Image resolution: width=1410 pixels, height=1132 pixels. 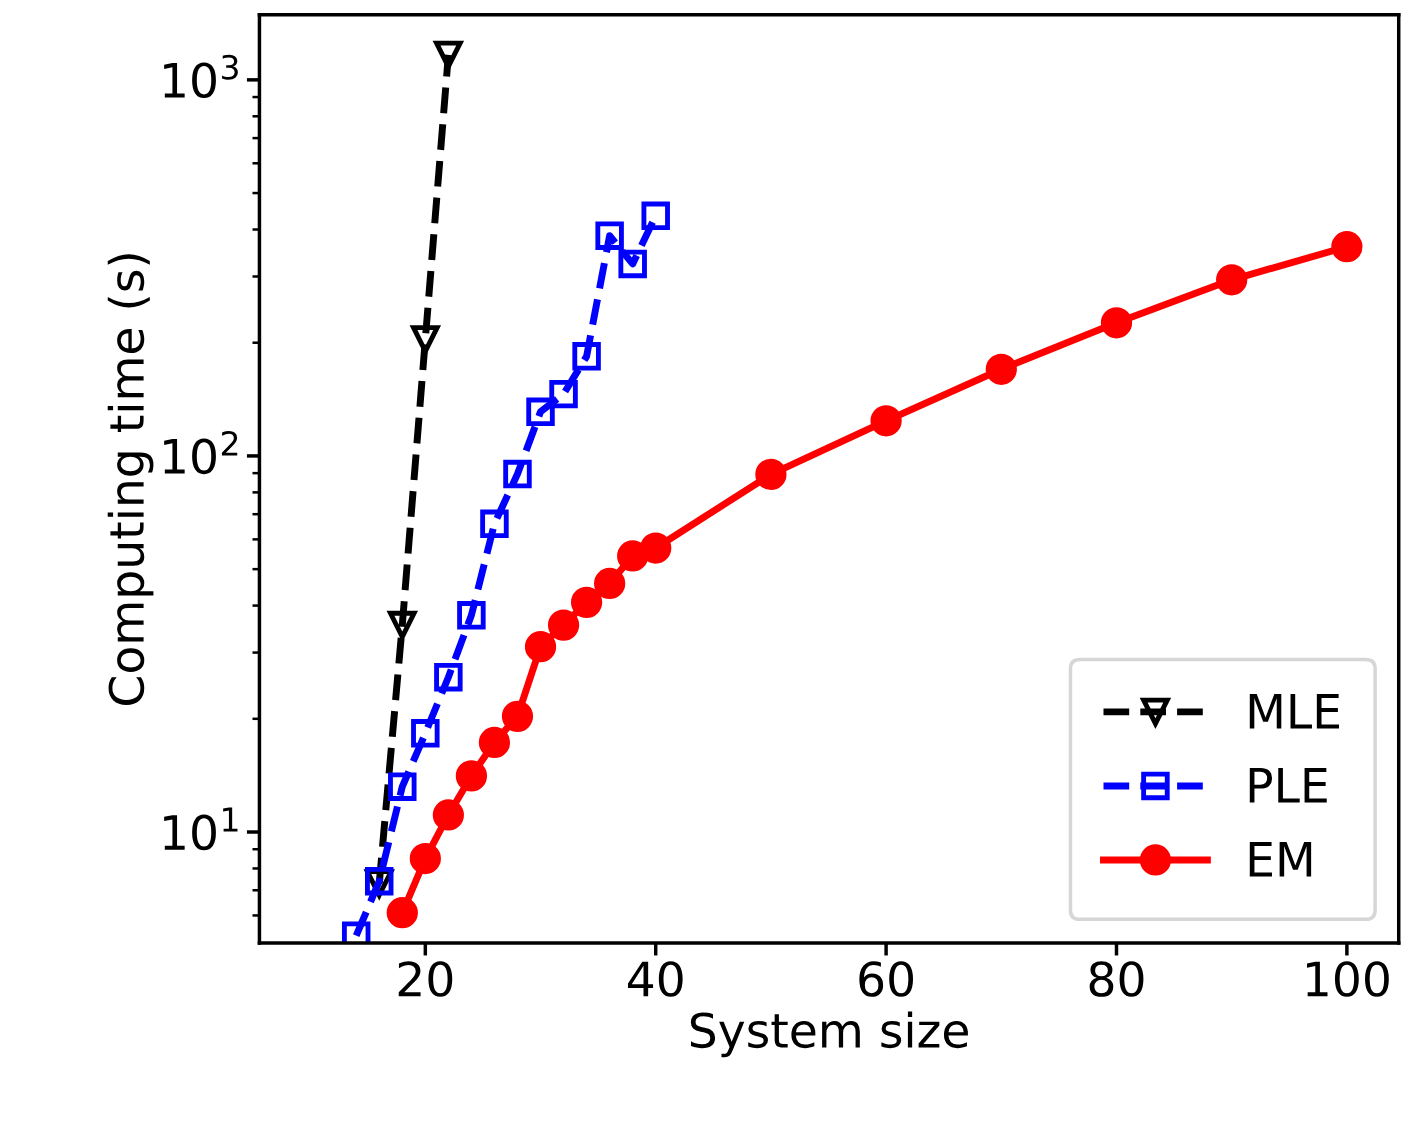 What do you see at coordinates (425, 979) in the screenshot?
I see `x-tick-label: 20` at bounding box center [425, 979].